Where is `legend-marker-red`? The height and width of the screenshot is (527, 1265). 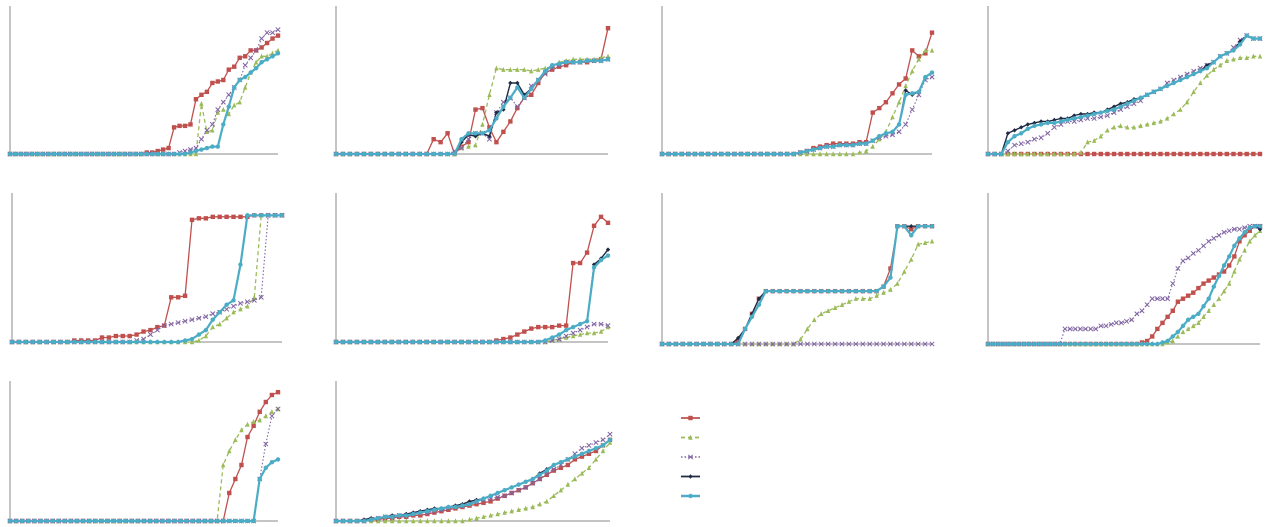 legend-marker-red is located at coordinates (690, 418).